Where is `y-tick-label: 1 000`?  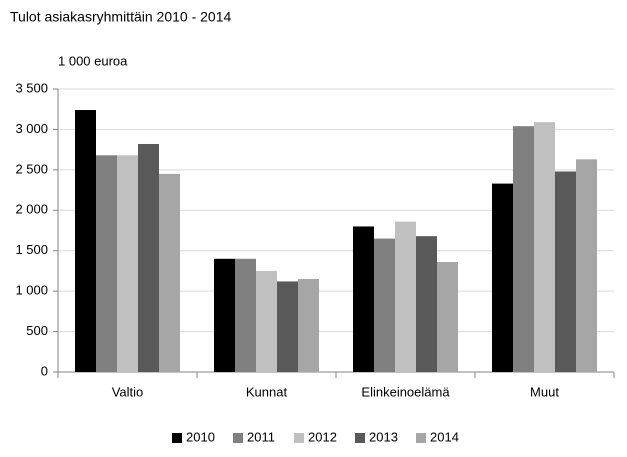 y-tick-label: 1 000 is located at coordinates (31, 290).